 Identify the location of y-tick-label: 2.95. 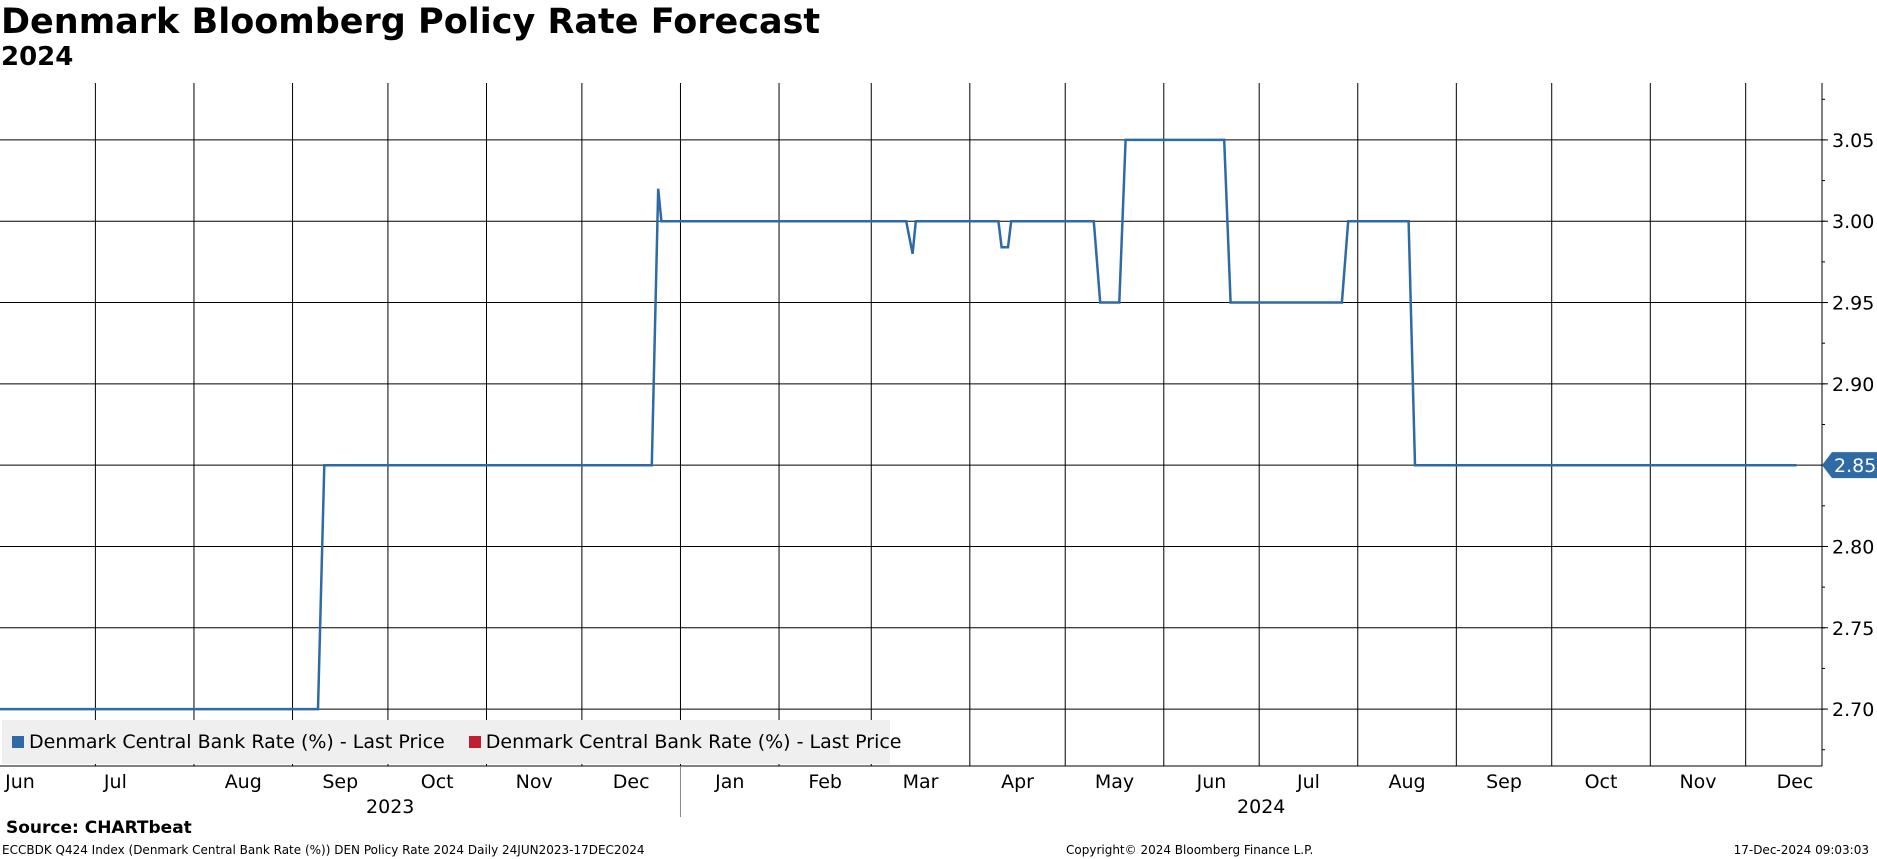
(1853, 304).